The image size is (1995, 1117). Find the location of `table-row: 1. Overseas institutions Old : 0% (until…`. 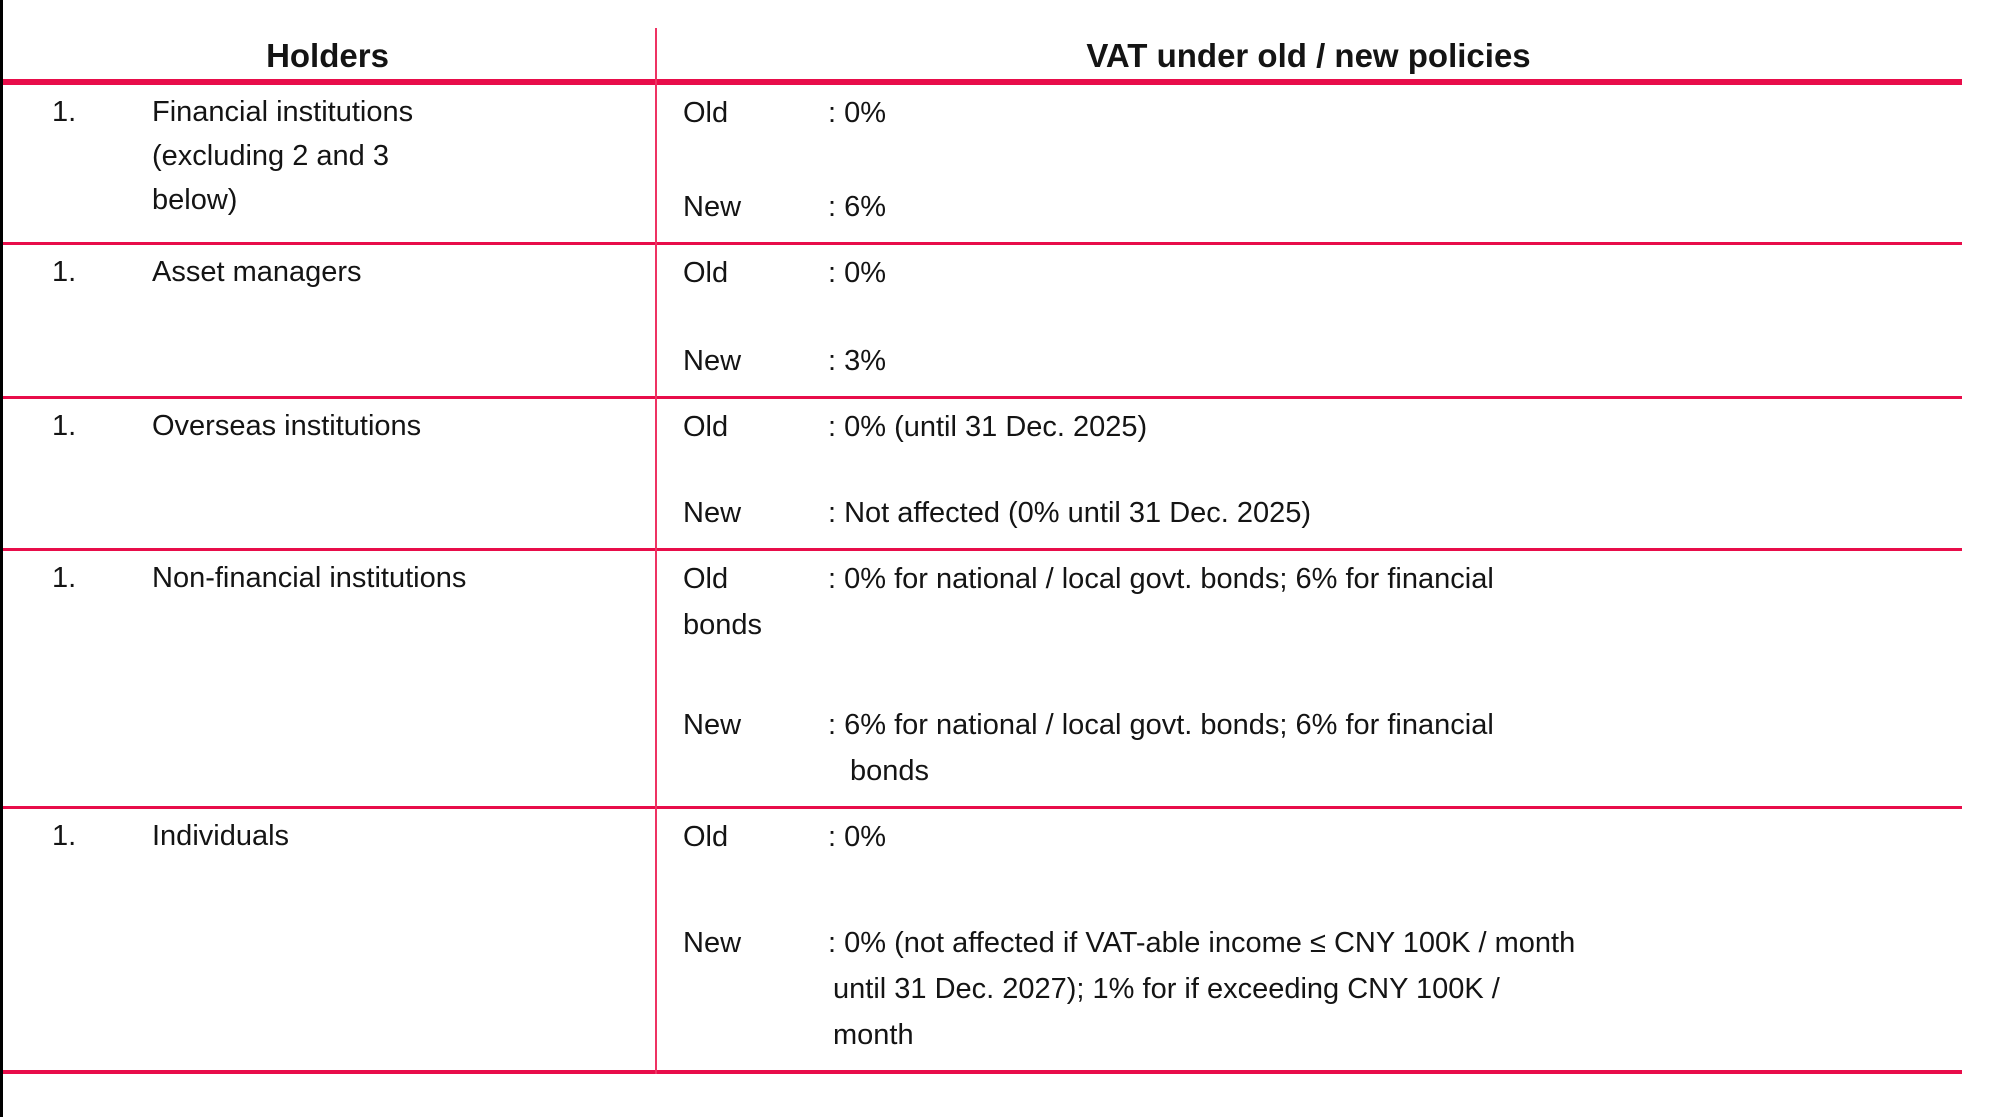

table-row: 1. Overseas institutions Old : 0% (until… is located at coordinates (981, 475).